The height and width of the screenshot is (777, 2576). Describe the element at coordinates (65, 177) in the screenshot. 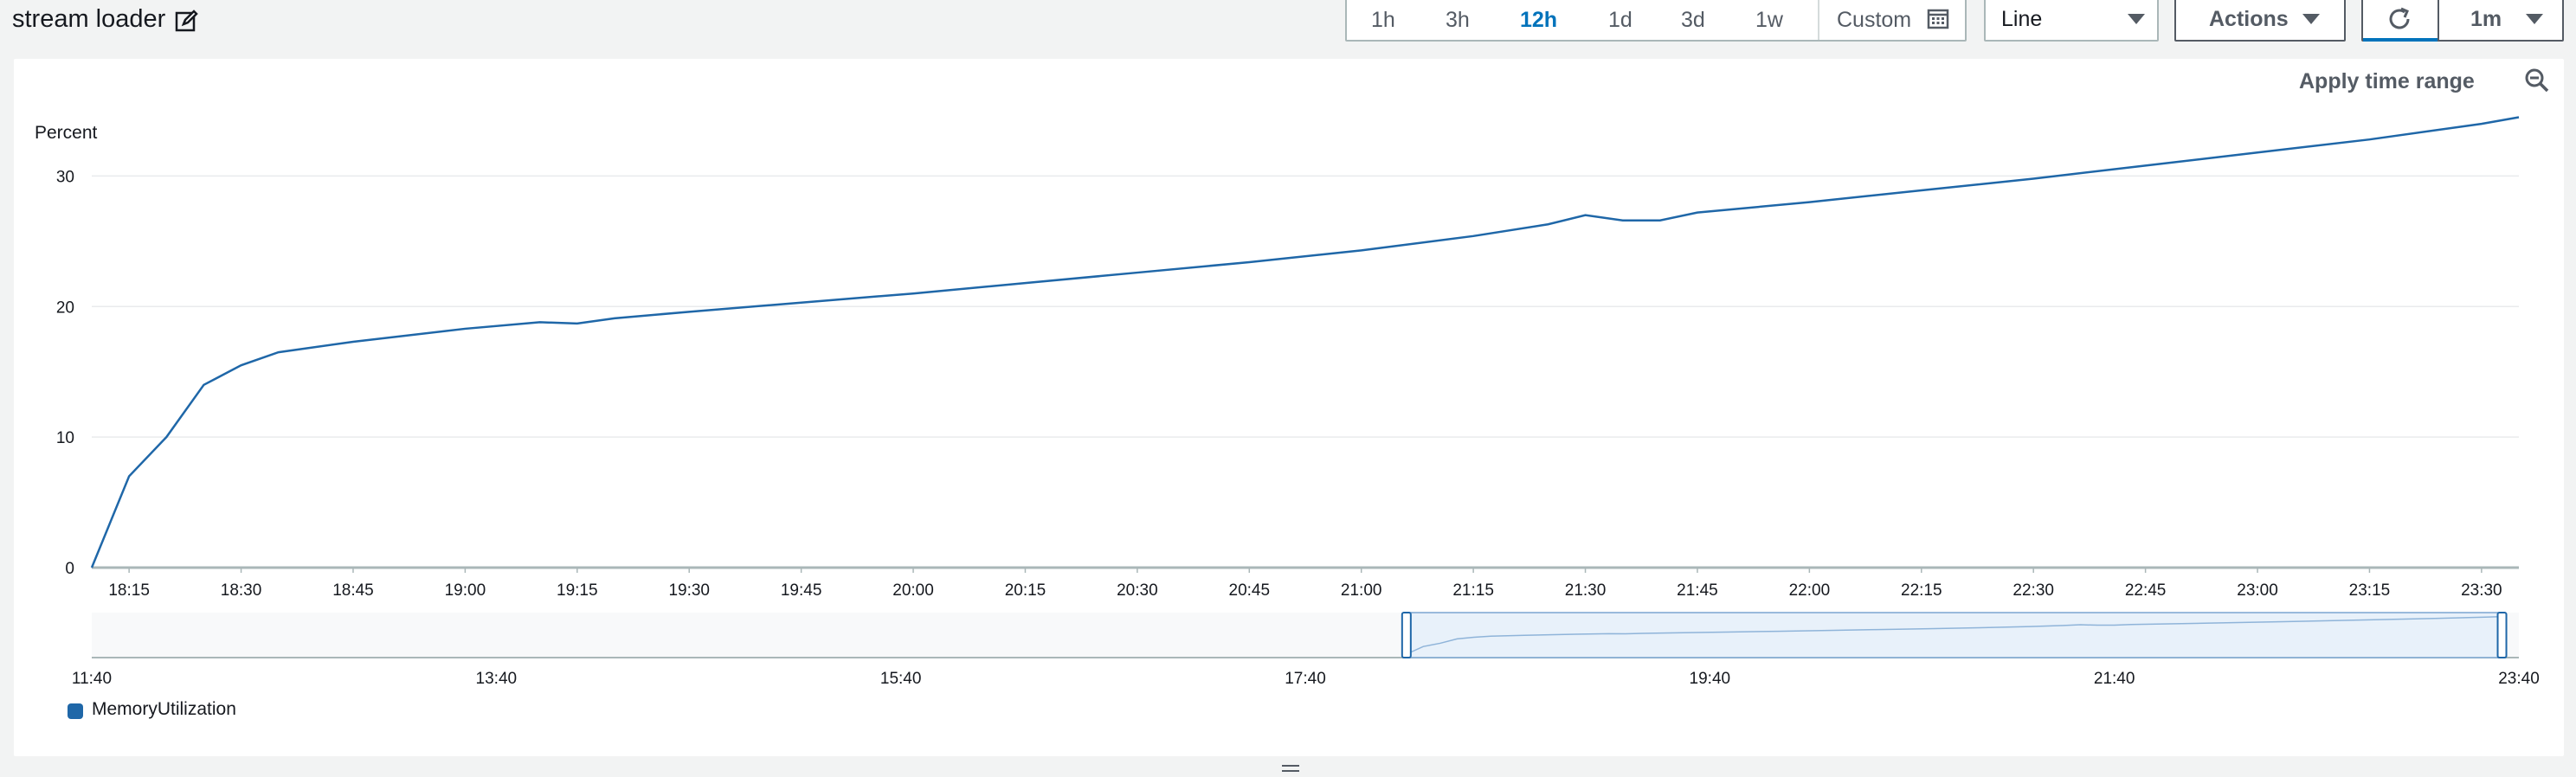

I see `y-tick-label: 30` at that location.